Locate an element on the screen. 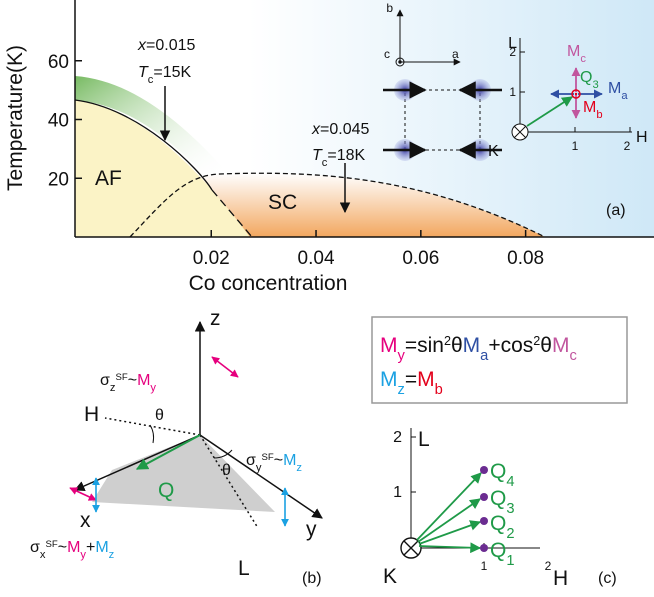 The image size is (654, 597). cross-section: σxSF~My+Mz is located at coordinates (72, 550).